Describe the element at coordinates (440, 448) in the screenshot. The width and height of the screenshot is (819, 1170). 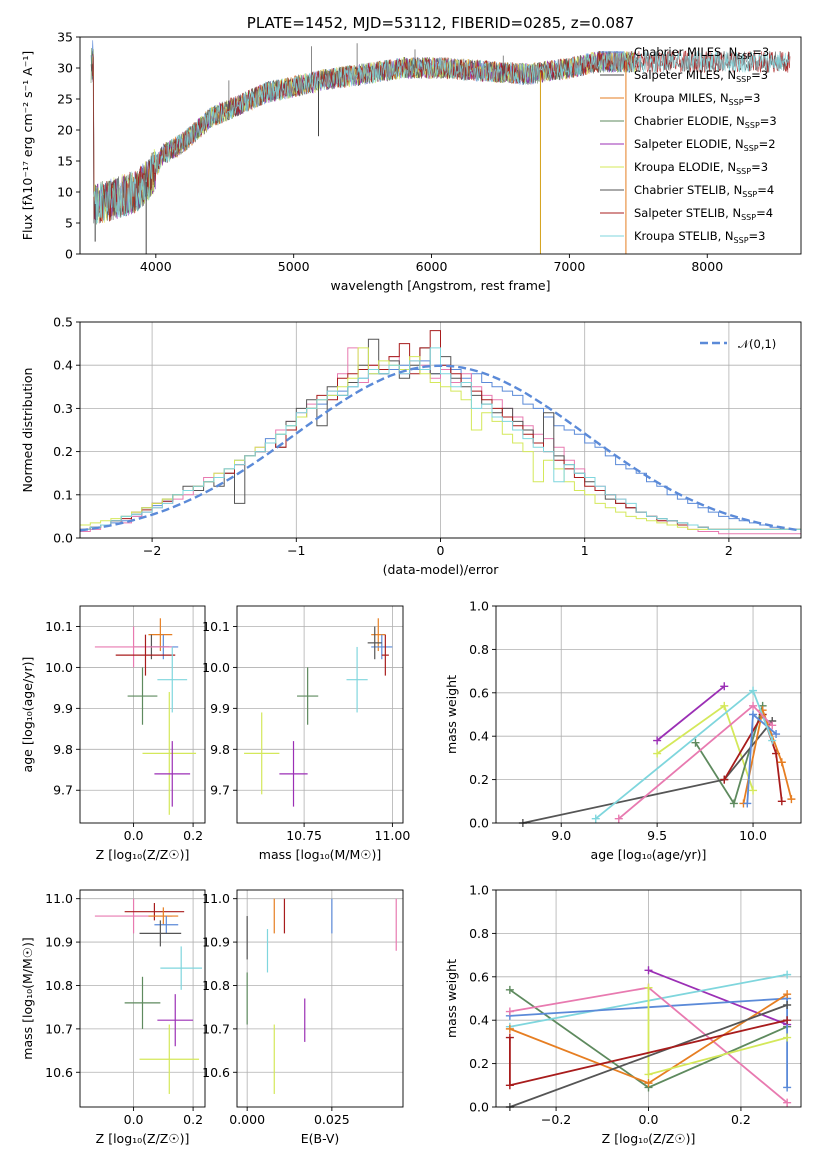
I see `normal-curve` at that location.